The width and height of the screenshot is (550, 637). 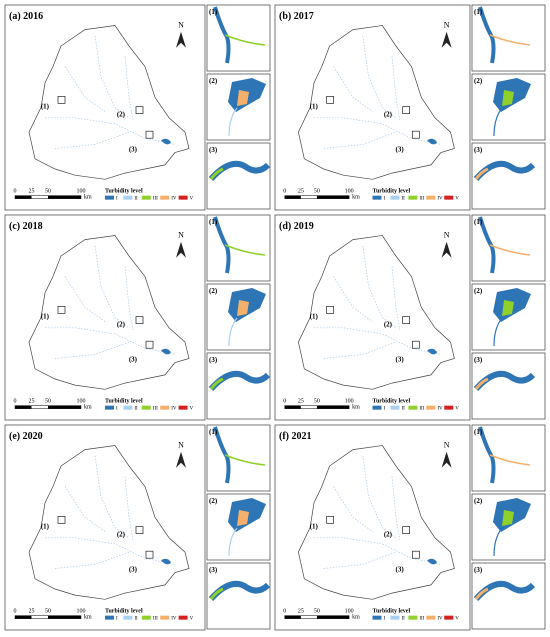 I want to click on map-frame, so click(x=105, y=107).